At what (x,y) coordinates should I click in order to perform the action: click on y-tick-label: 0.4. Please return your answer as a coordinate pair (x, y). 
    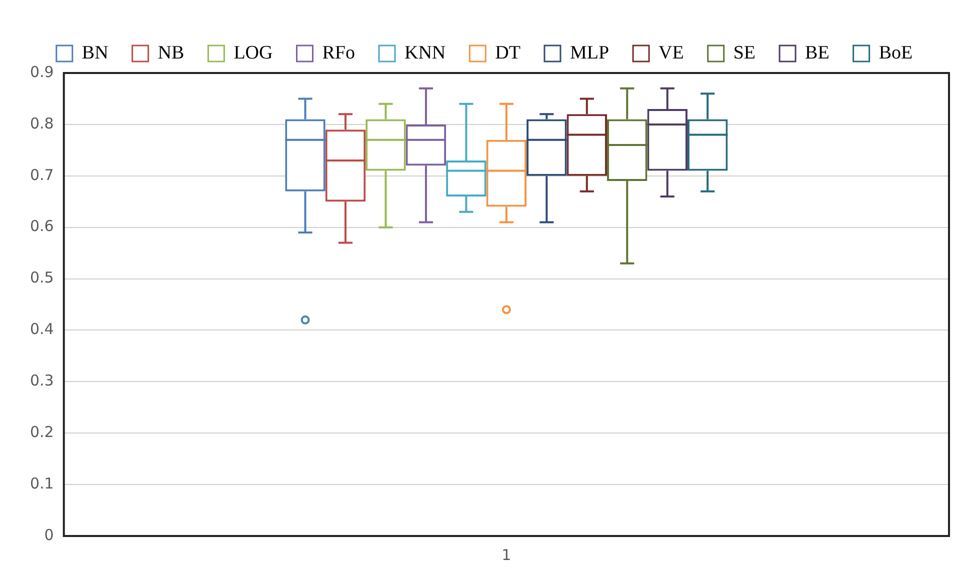
    Looking at the image, I should click on (42, 329).